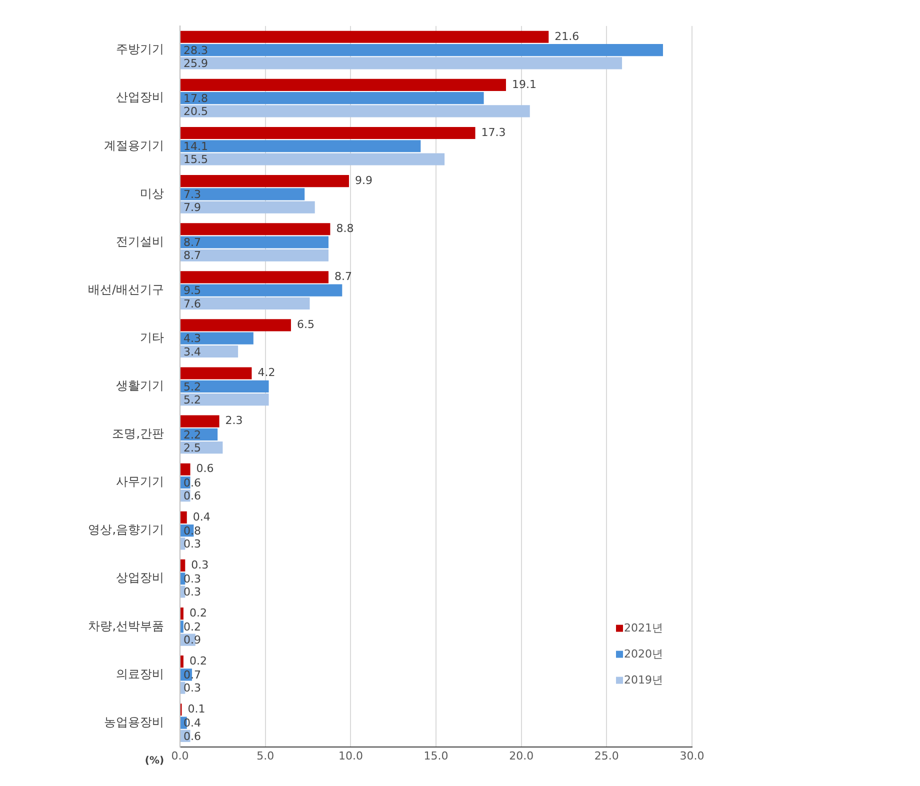 Image resolution: width=920 pixels, height=786 pixels. I want to click on data-label: 21.6, so click(567, 36).